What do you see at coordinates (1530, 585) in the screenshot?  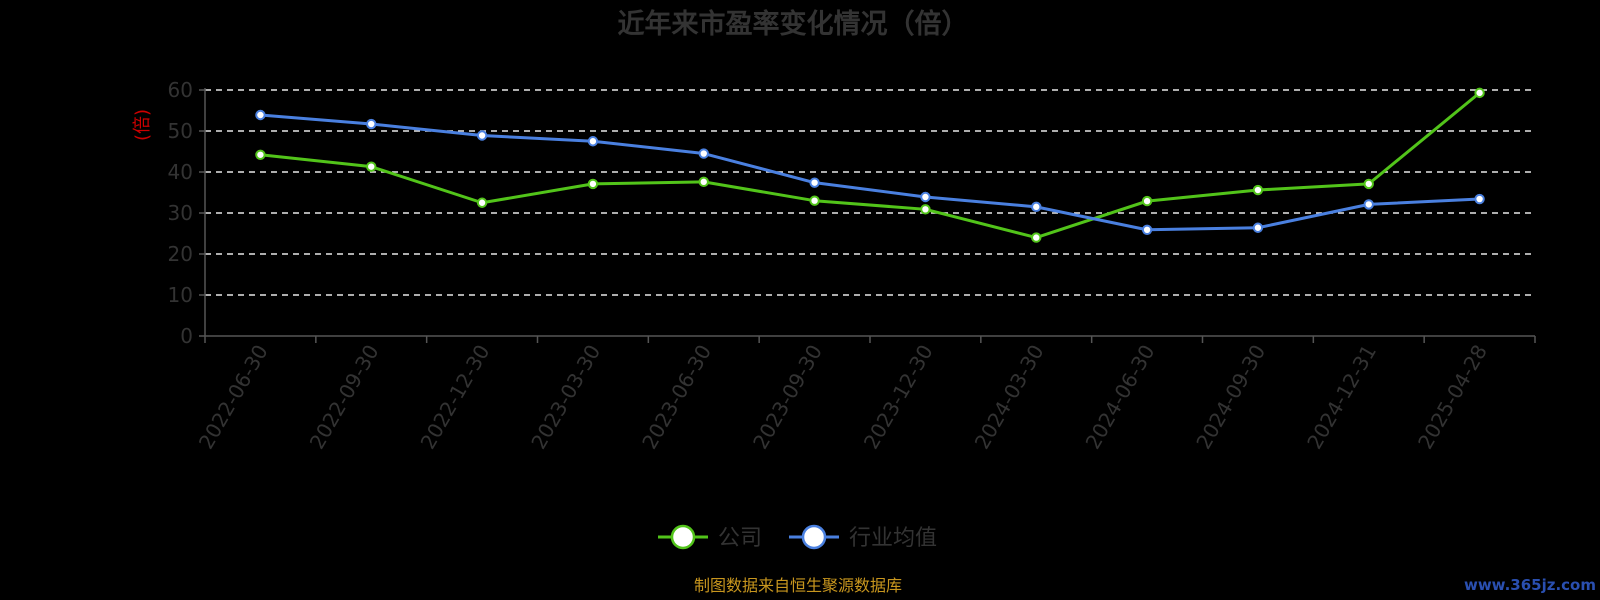 I see `watermark: www.365jz.com` at bounding box center [1530, 585].